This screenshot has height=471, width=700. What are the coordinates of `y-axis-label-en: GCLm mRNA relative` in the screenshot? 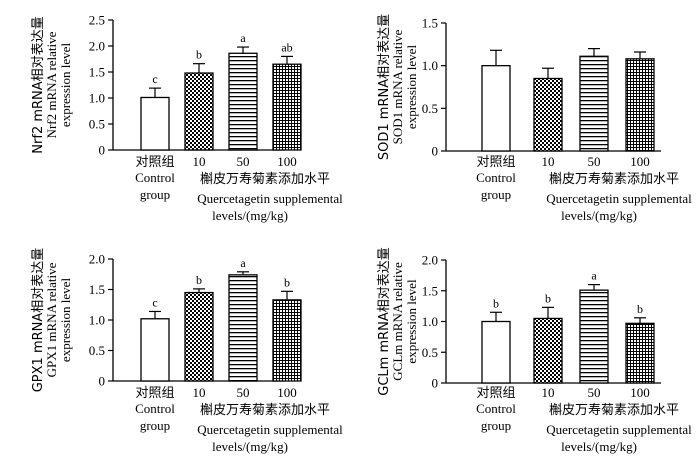 It's located at (397, 321).